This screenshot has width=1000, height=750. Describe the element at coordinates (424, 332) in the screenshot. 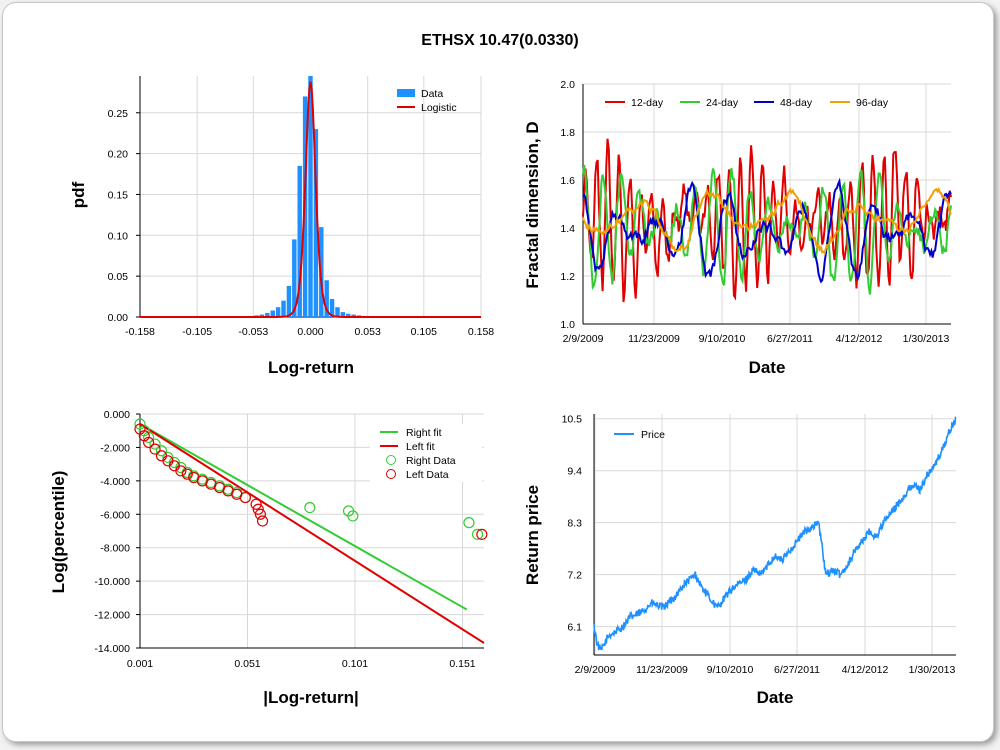

I see `hist-x-tick: 0.105` at that location.